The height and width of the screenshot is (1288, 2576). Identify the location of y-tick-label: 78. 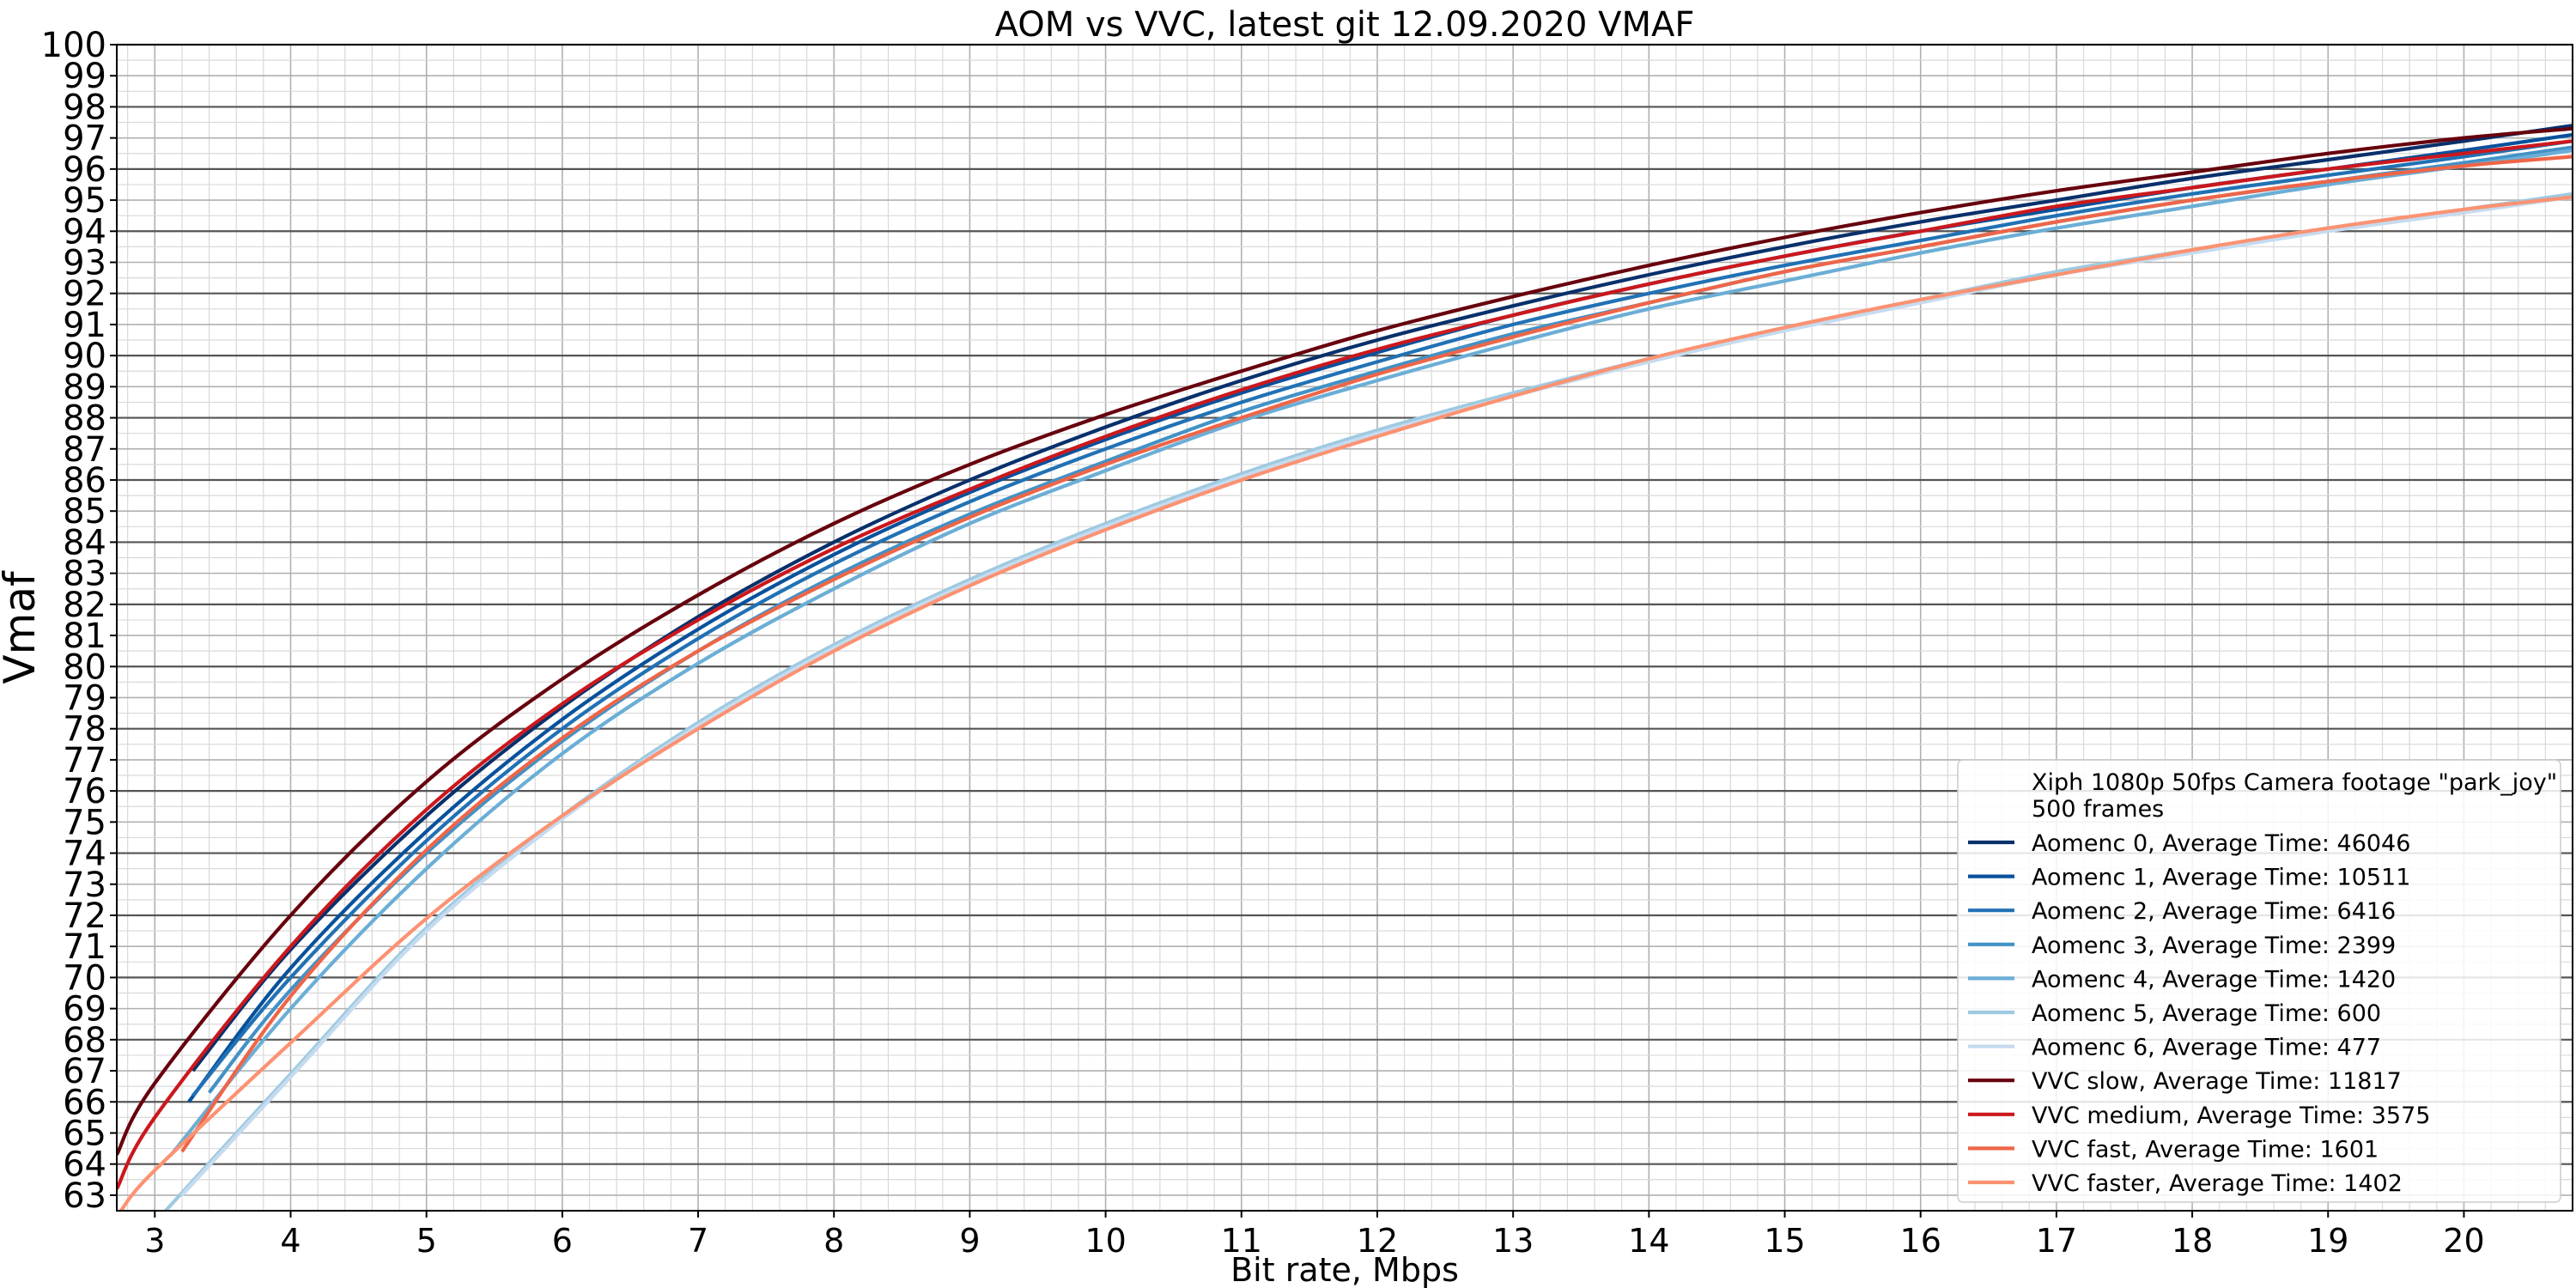
(85, 730).